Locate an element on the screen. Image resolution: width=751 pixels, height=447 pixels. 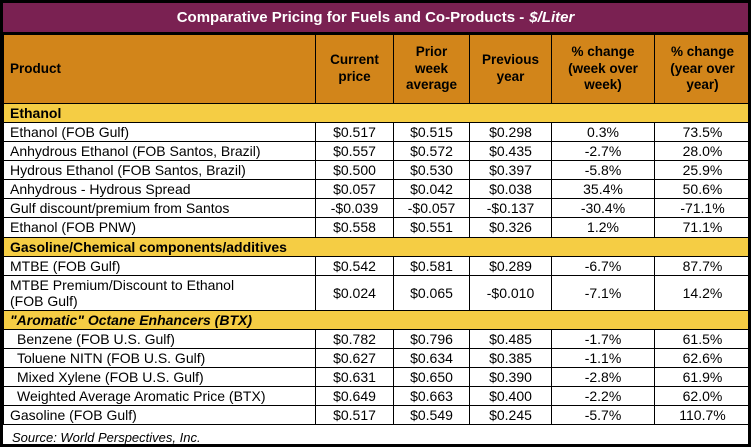
value-cell: $0.400 is located at coordinates (510, 396).